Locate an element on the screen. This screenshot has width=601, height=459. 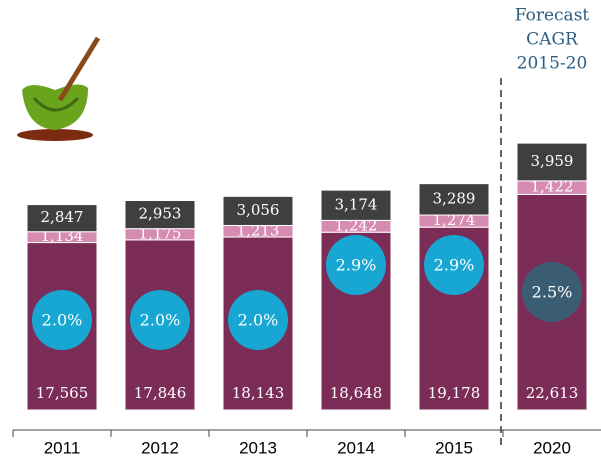
annotation: Forecast is located at coordinates (552, 16).